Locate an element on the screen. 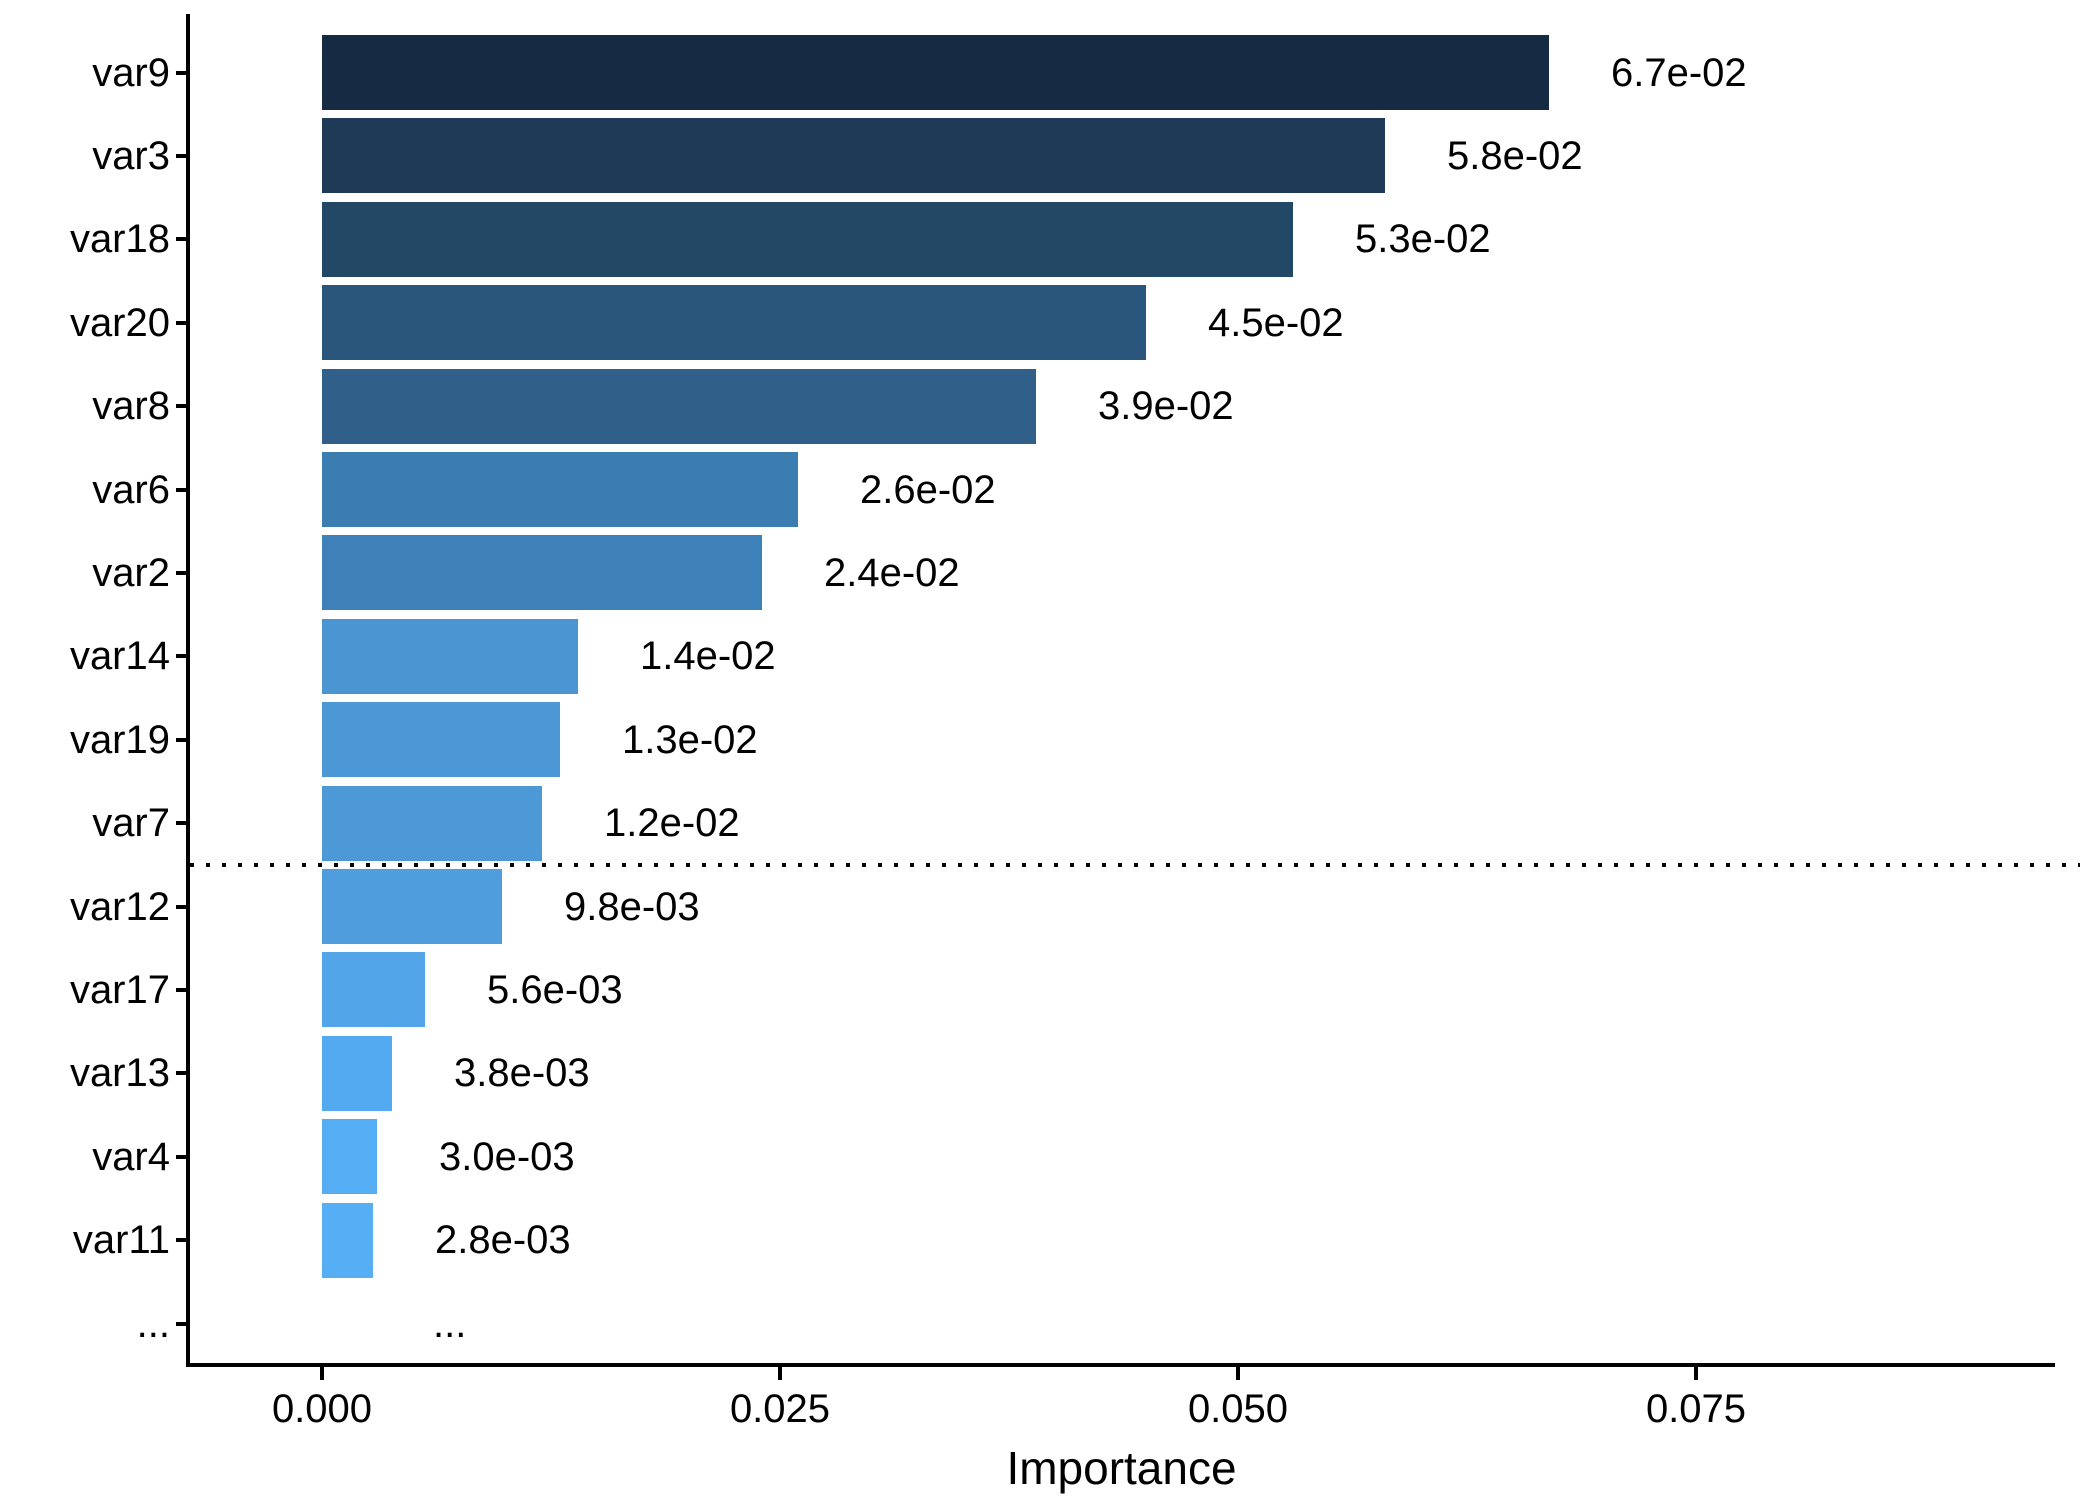  value-label-var6: 2.6e-02 is located at coordinates (928, 489).